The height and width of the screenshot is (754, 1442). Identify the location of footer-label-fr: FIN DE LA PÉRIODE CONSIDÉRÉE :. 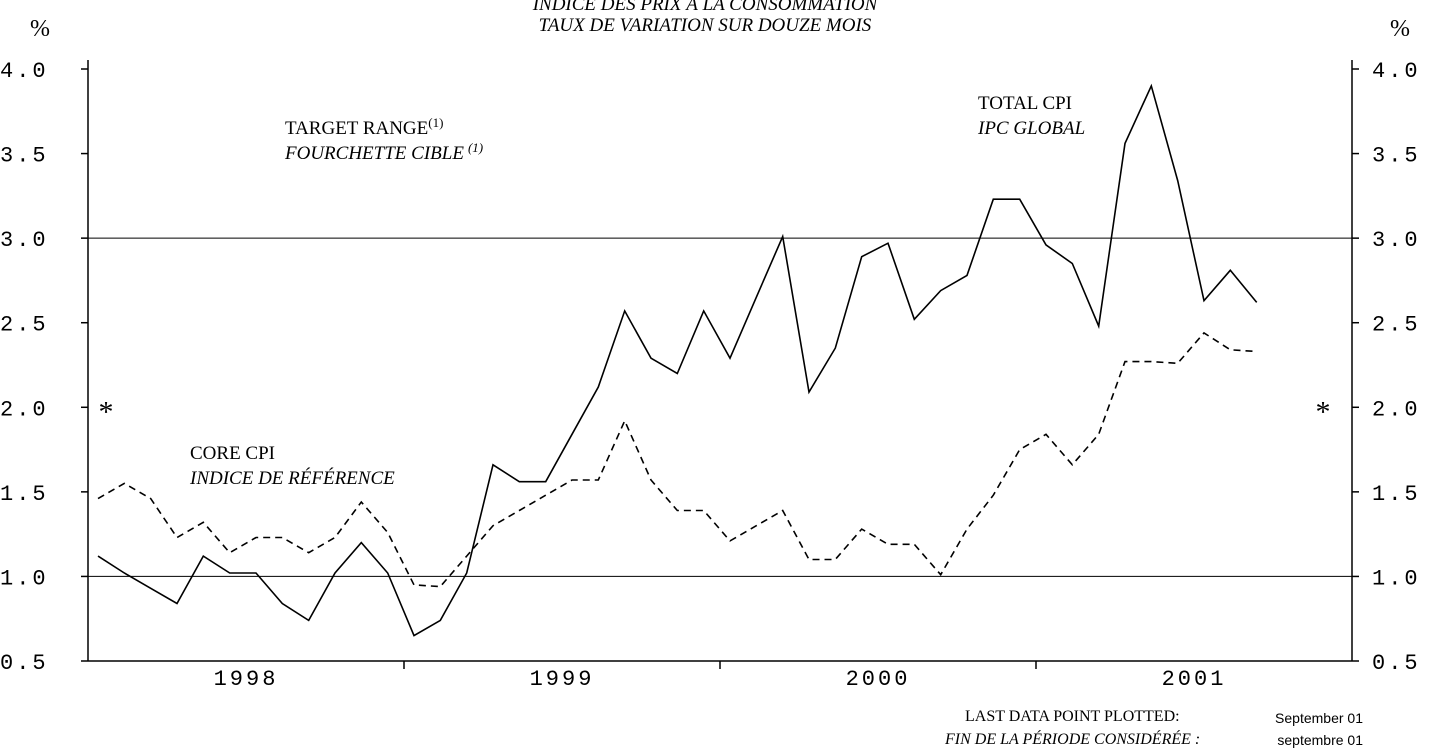
(1072, 738).